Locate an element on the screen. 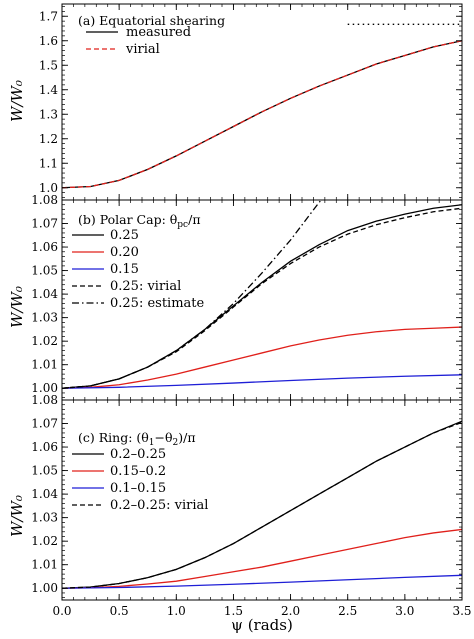 The image size is (474, 639). panel-a-ytick-label: 1.0 is located at coordinates (48, 188).